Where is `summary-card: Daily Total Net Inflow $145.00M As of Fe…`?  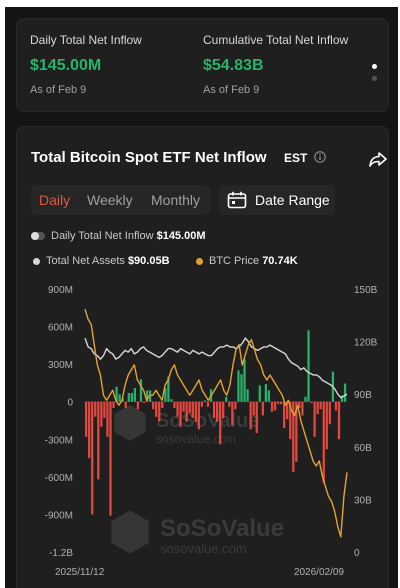 summary-card: Daily Total Net Inflow $145.00M As of Fe… is located at coordinates (202, 65).